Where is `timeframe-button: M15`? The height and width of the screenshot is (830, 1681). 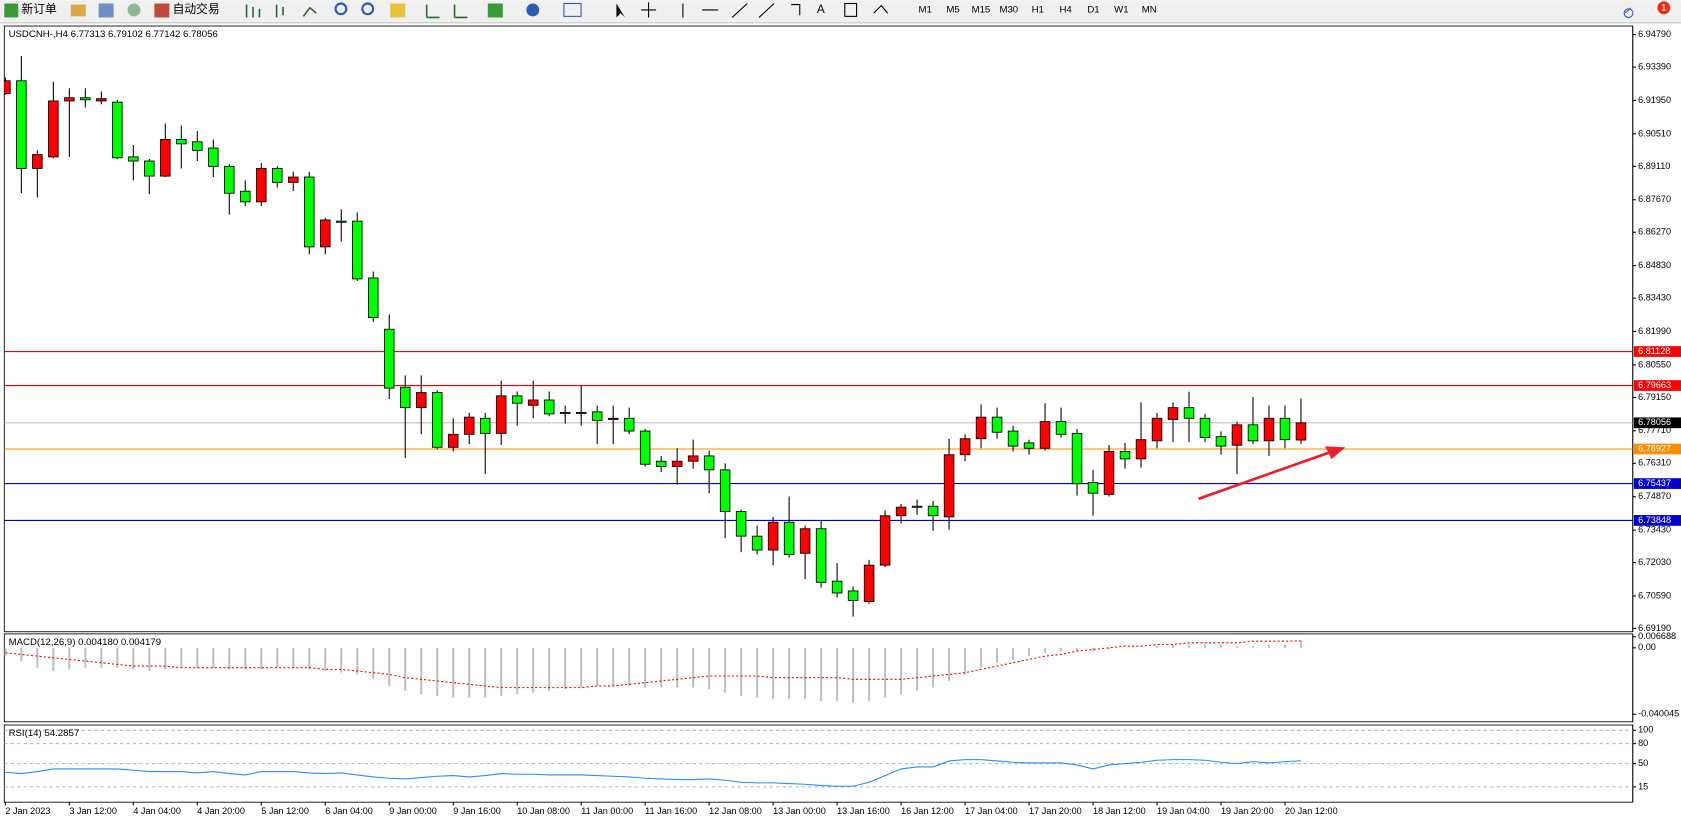 timeframe-button: M15 is located at coordinates (981, 9).